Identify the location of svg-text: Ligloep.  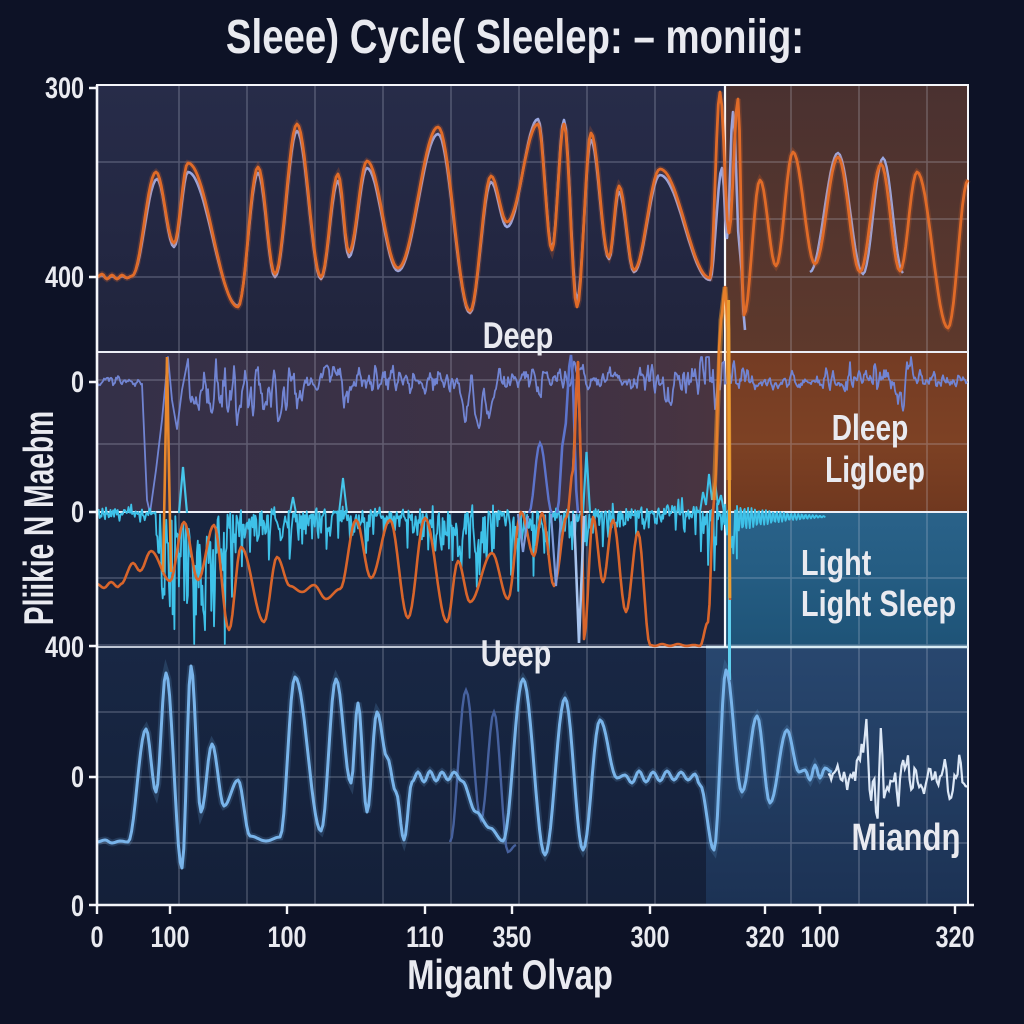
(875, 470).